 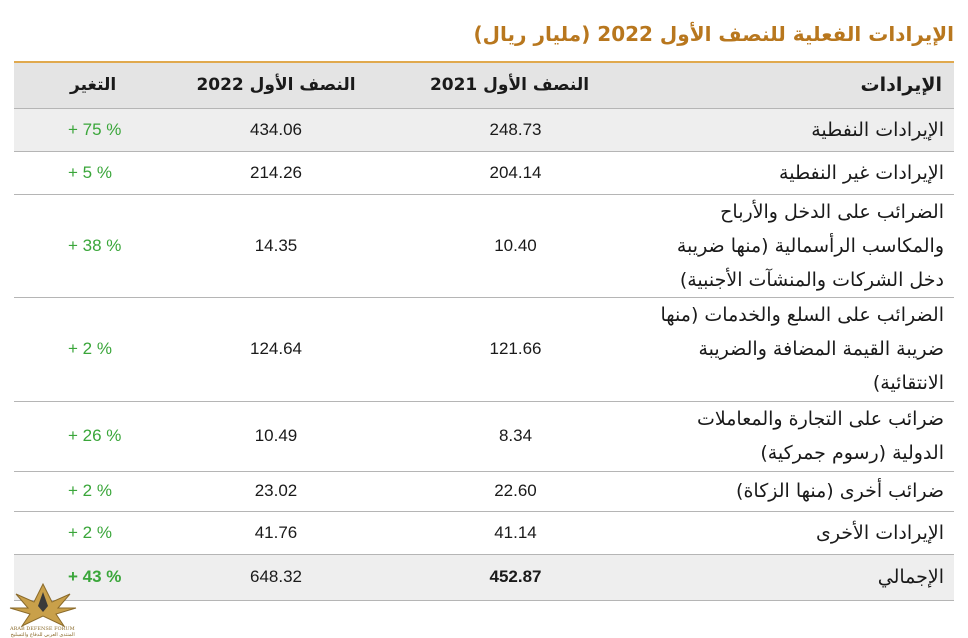 What do you see at coordinates (276, 245) in the screenshot?
I see `value-h1-2022: 14.35` at bounding box center [276, 245].